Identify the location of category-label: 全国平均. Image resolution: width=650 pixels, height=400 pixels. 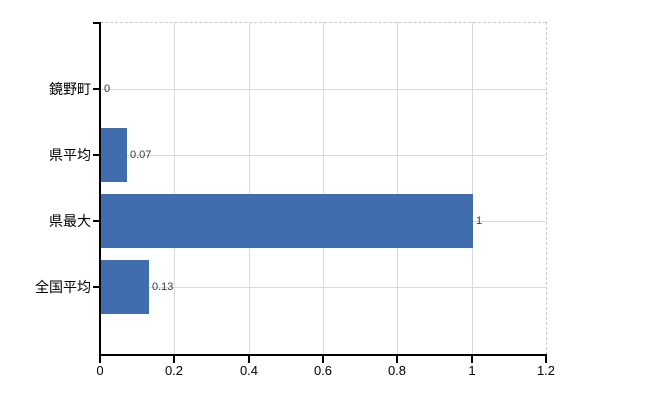
(63, 287).